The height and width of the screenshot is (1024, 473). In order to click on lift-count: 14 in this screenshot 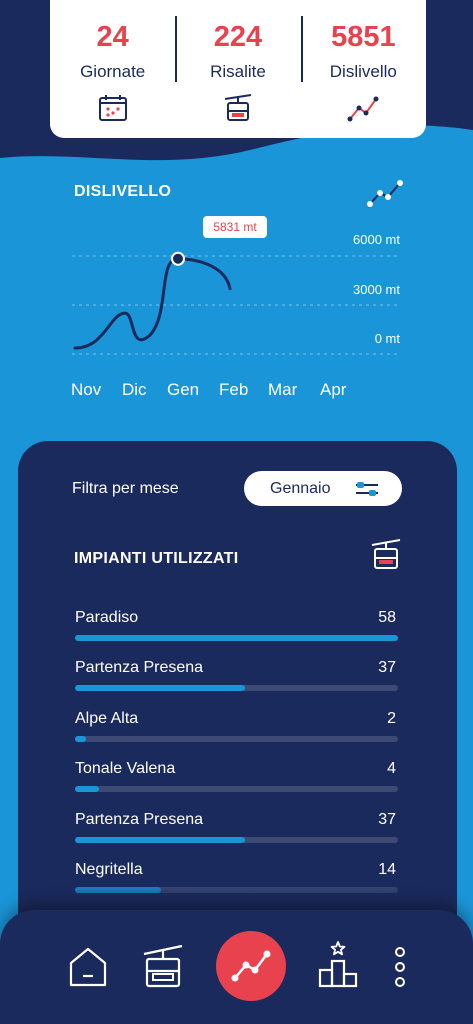, I will do `click(387, 869)`.